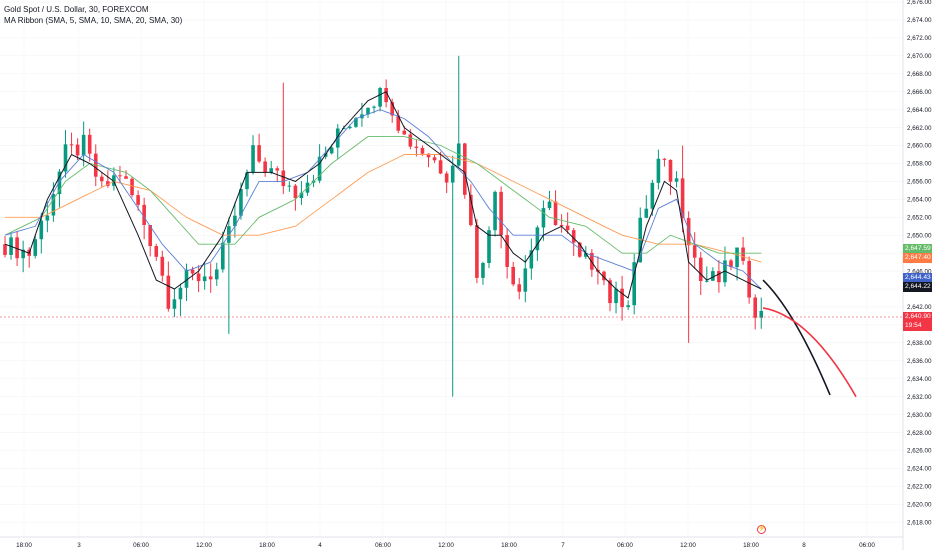 Image resolution: width=932 pixels, height=555 pixels. What do you see at coordinates (919, 271) in the screenshot?
I see `price-tick-label: 2,646.00` at bounding box center [919, 271].